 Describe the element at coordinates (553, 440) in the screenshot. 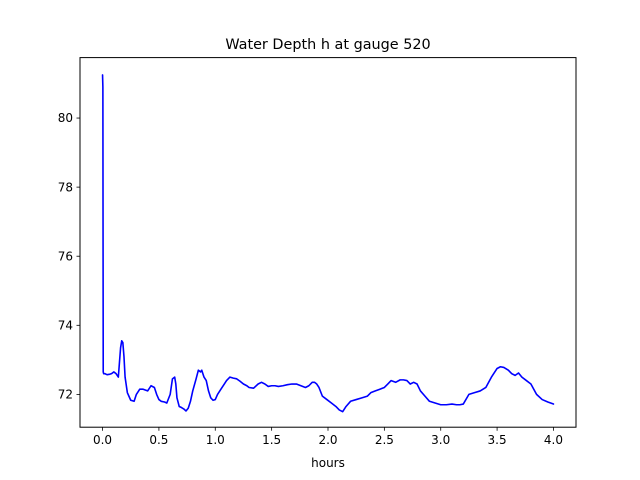

I see `x-tick-label: 4.0` at that location.